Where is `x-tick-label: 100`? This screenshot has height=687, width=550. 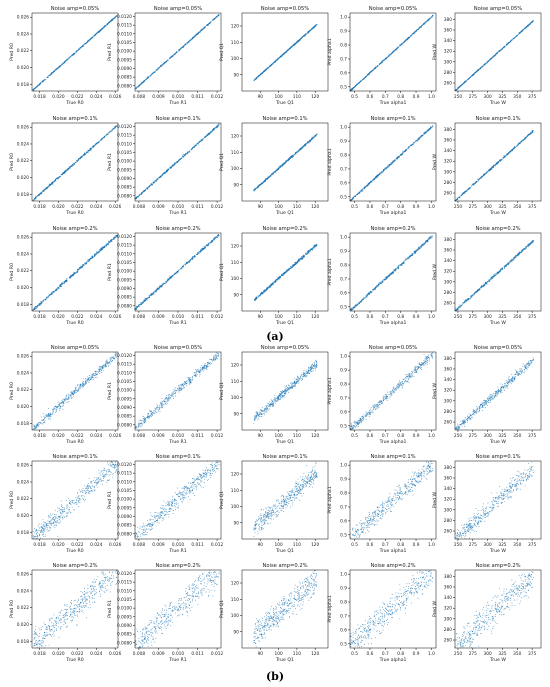
x-tick-label: 100 is located at coordinates (278, 207).